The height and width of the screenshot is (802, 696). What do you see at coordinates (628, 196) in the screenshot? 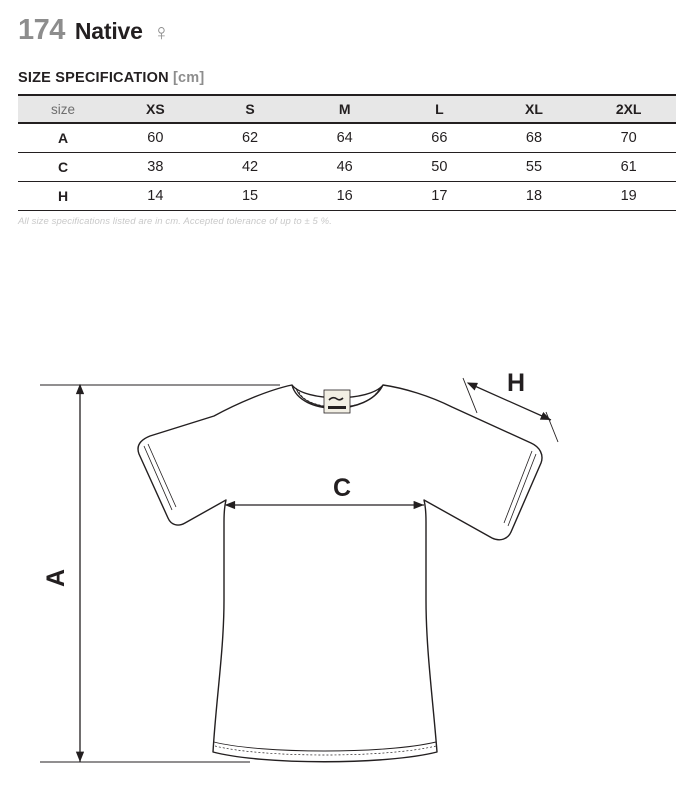
I see `cell-h-2xl: 19` at bounding box center [628, 196].